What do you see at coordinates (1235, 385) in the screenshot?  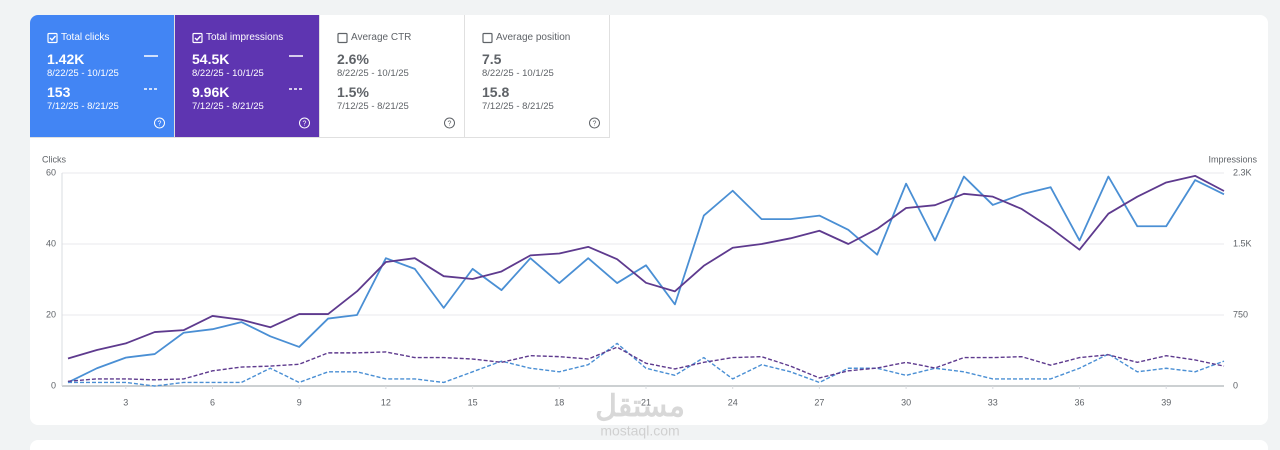 I see `y2-tick-label: 0` at bounding box center [1235, 385].